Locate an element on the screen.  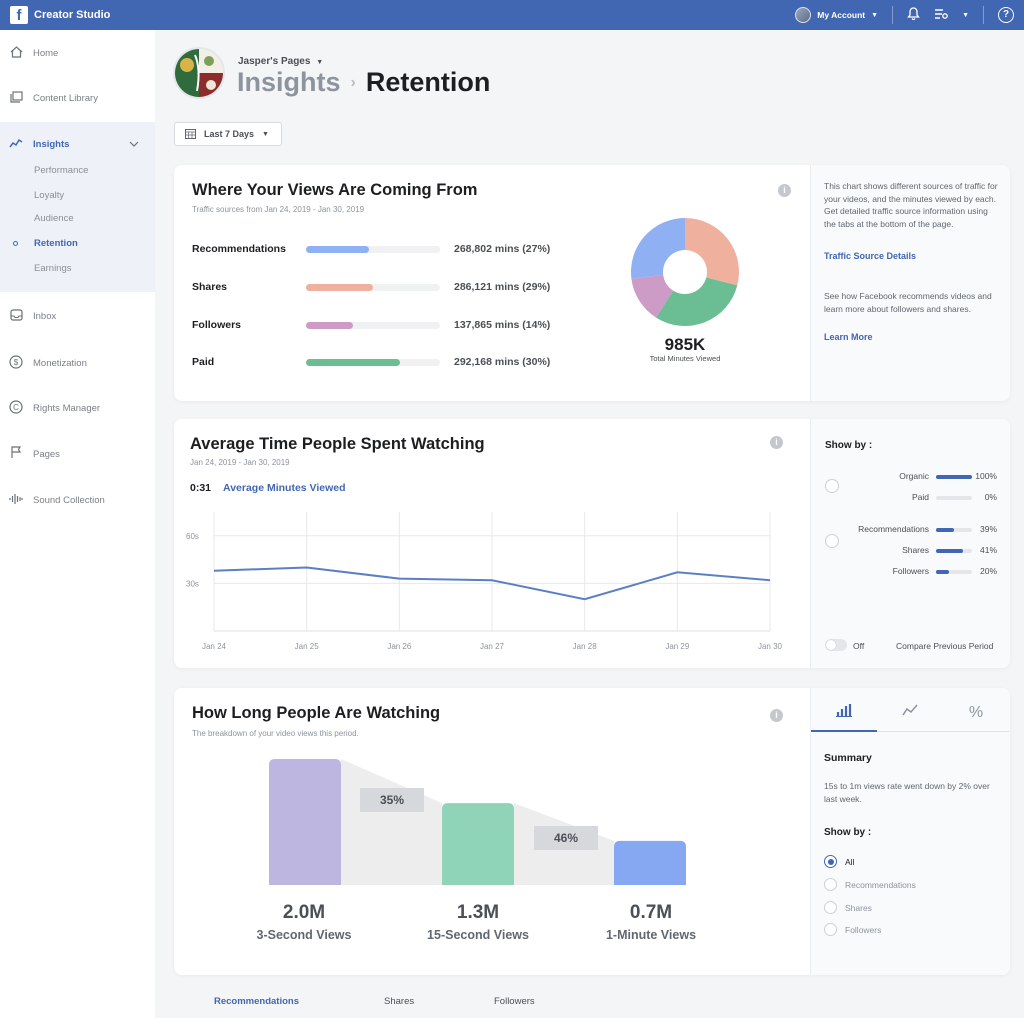
y-tick-label: 60s is located at coordinates (192, 536).